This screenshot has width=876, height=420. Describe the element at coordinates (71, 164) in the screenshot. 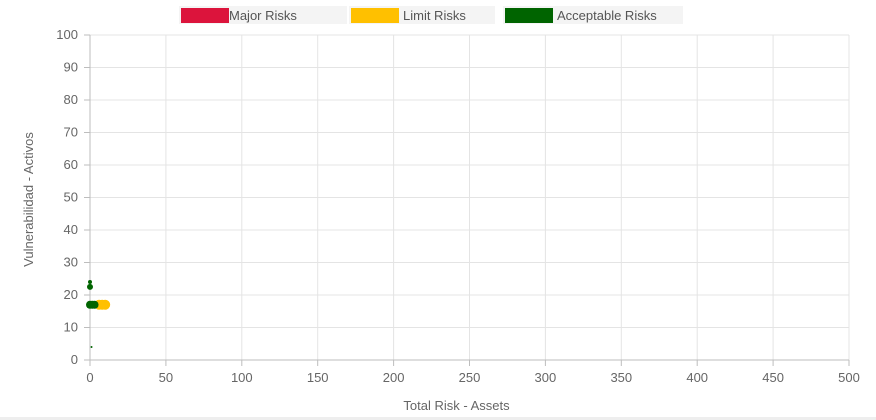

I see `y-tick-label: 60` at that location.